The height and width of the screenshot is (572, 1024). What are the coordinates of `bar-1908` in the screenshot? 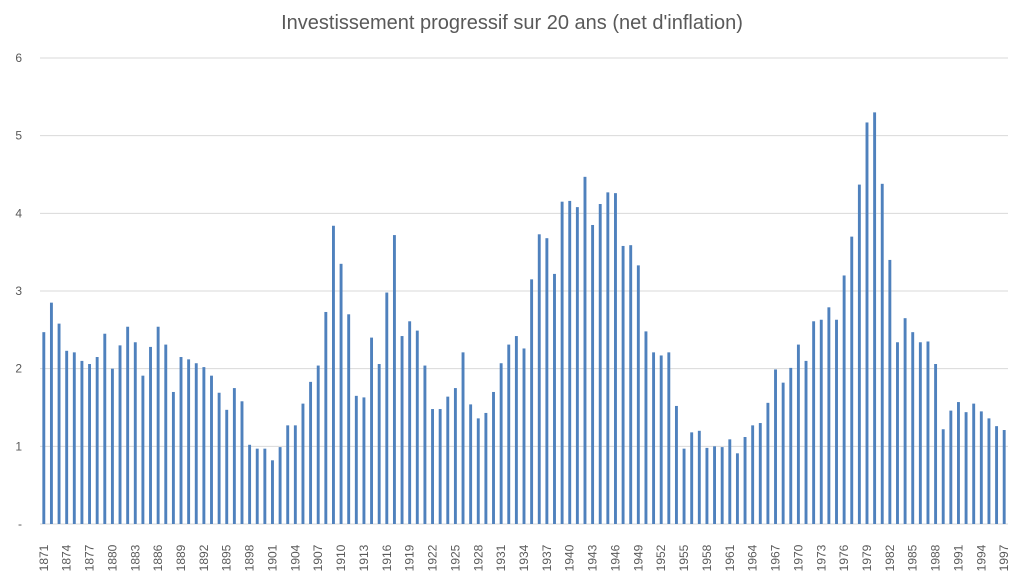 It's located at (326, 417).